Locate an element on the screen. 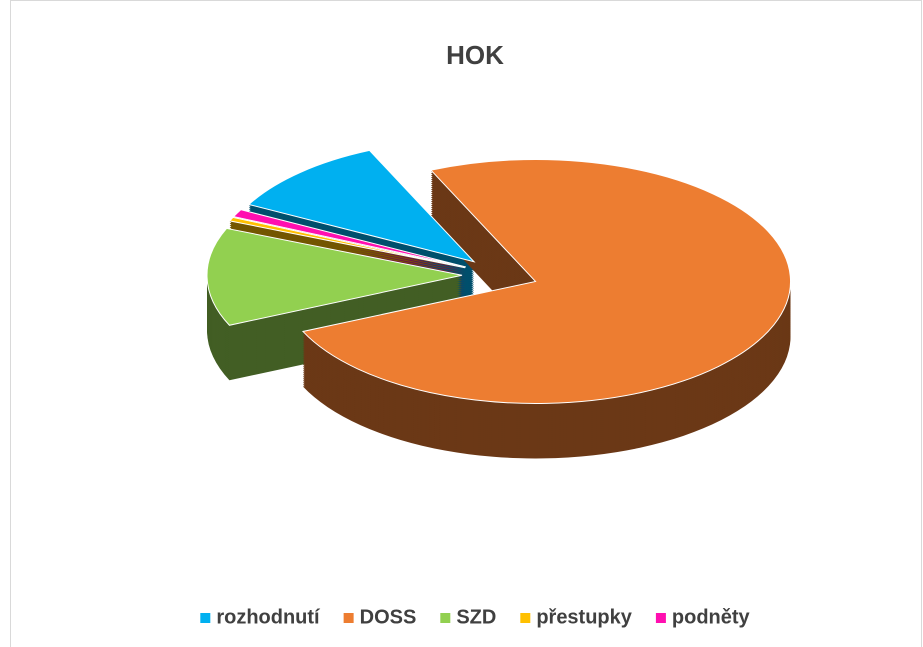 This screenshot has width=923, height=647. legend: rozhodnutí DOSS SZD přestupky podněty is located at coordinates (475, 617).